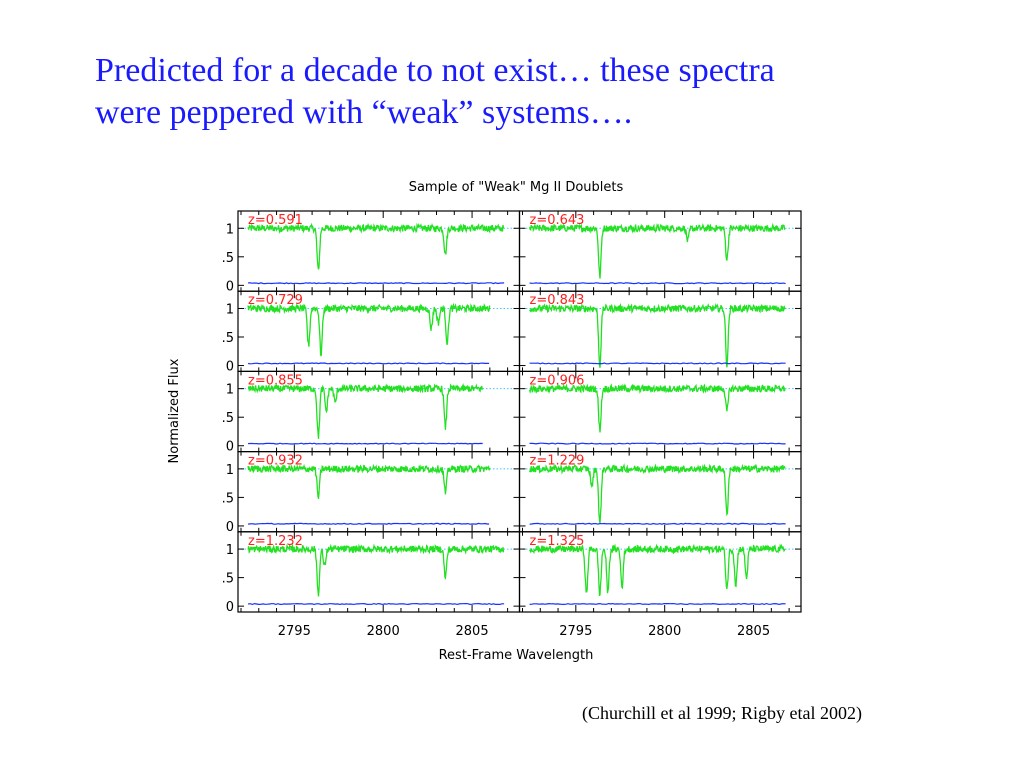 The width and height of the screenshot is (1024, 768). Describe the element at coordinates (364, 112) in the screenshot. I see `slide-title-line-2: were peppered with “weak” systems….` at that location.